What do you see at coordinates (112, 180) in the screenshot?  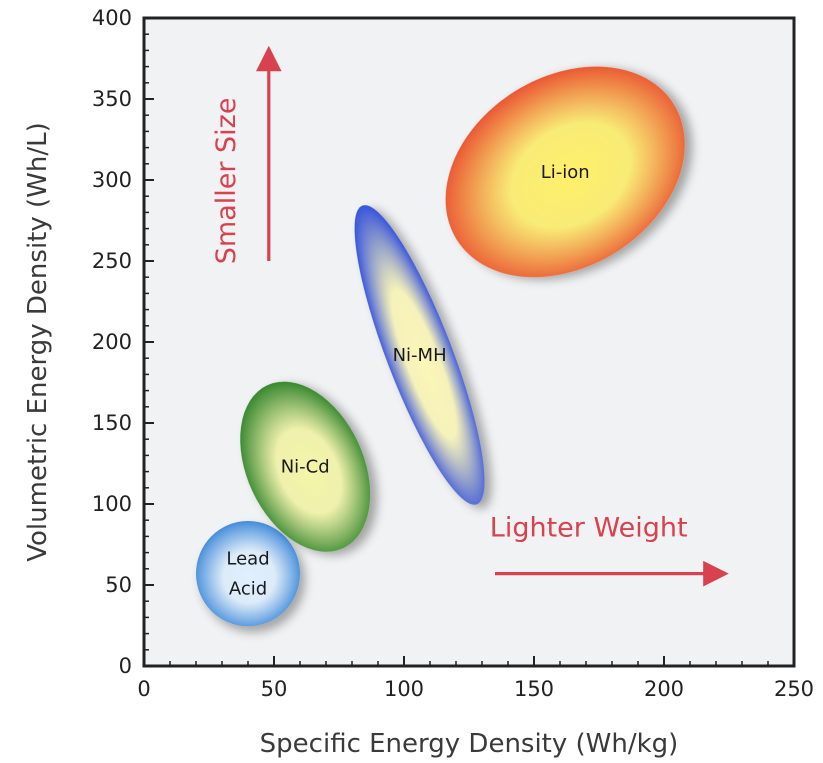 I see `y-tick-label: 300` at bounding box center [112, 180].